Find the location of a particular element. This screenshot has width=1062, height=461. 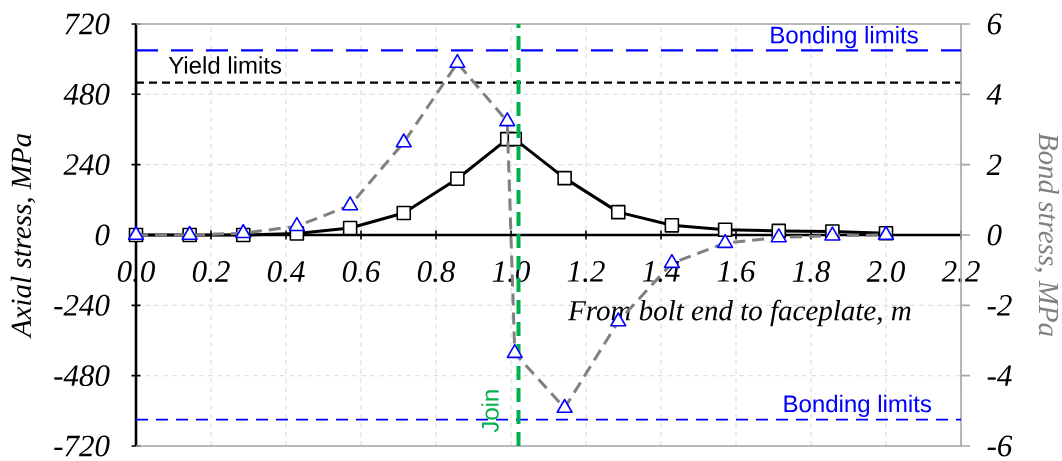

y2-tick-label: -6 is located at coordinates (1000, 446).